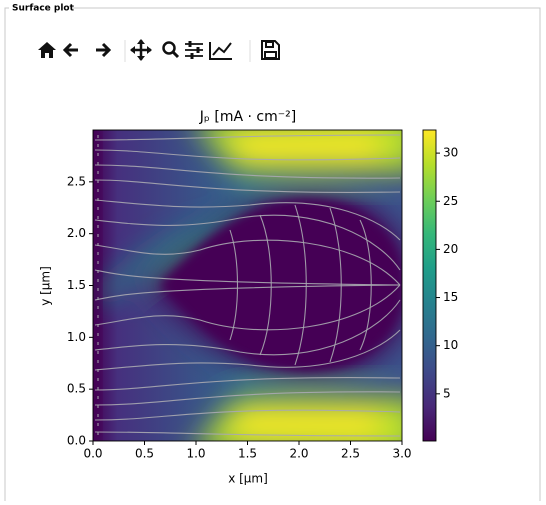 The height and width of the screenshot is (505, 546). I want to click on x-tick-label: 0.0, so click(92, 454).